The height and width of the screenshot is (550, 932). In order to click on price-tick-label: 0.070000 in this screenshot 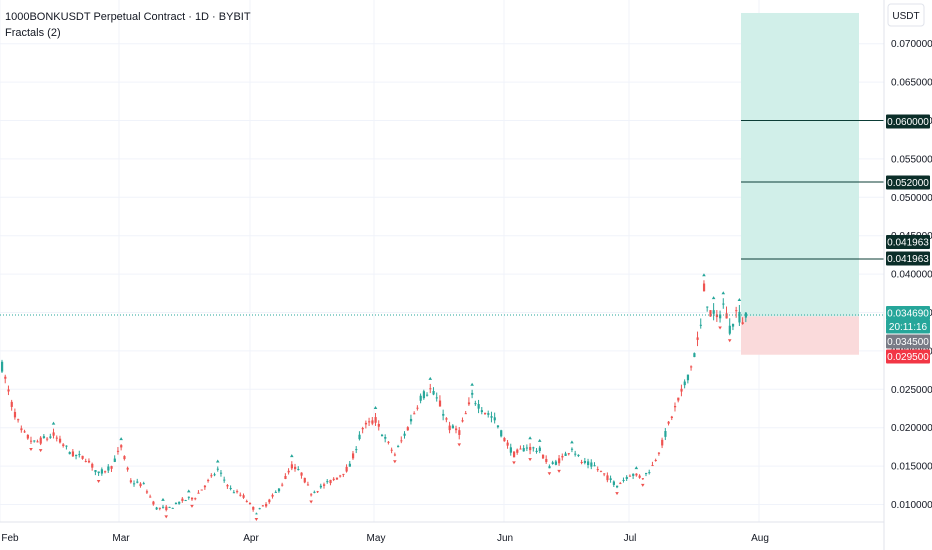, I will do `click(911, 44)`.